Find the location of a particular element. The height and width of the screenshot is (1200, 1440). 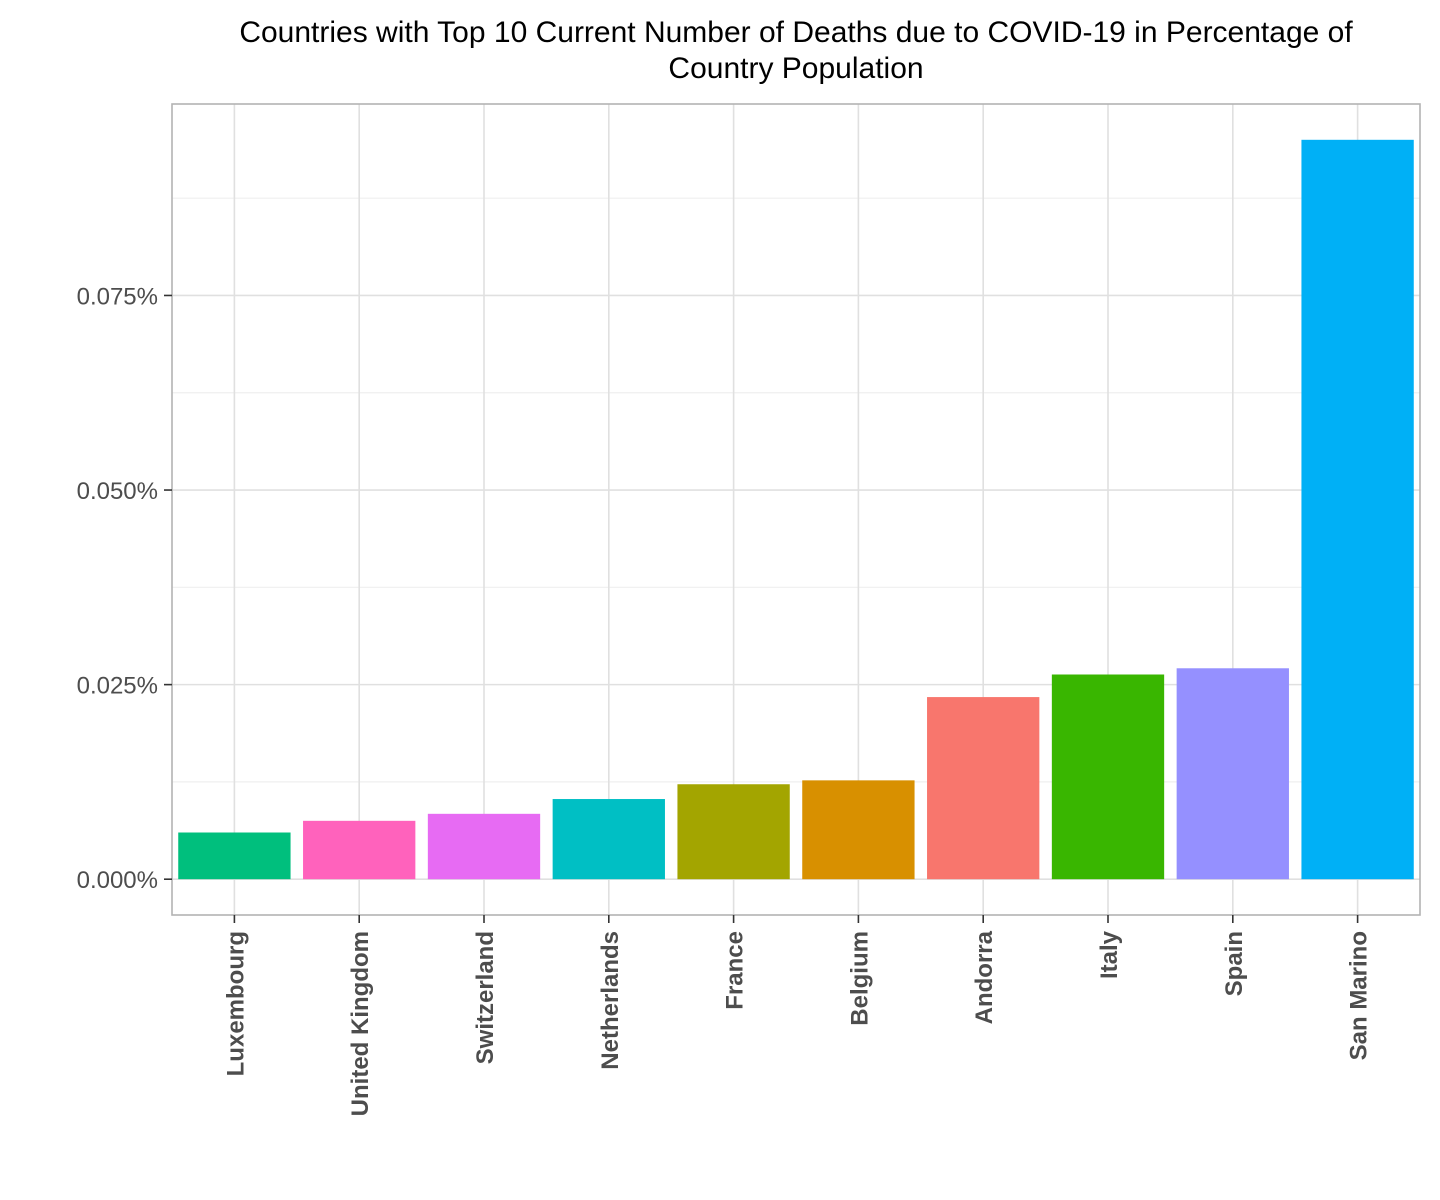

y-axis: 0.000% 0.025% 0.050% 0.075% is located at coordinates (124, 588).